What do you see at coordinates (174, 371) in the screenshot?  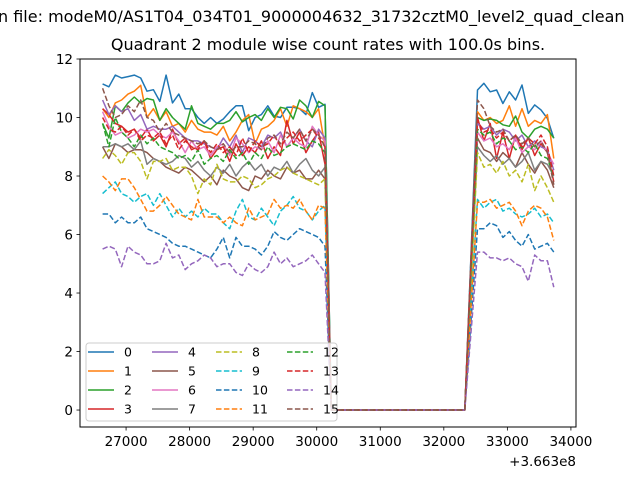 I see `legend-item-5: 5` at bounding box center [174, 371].